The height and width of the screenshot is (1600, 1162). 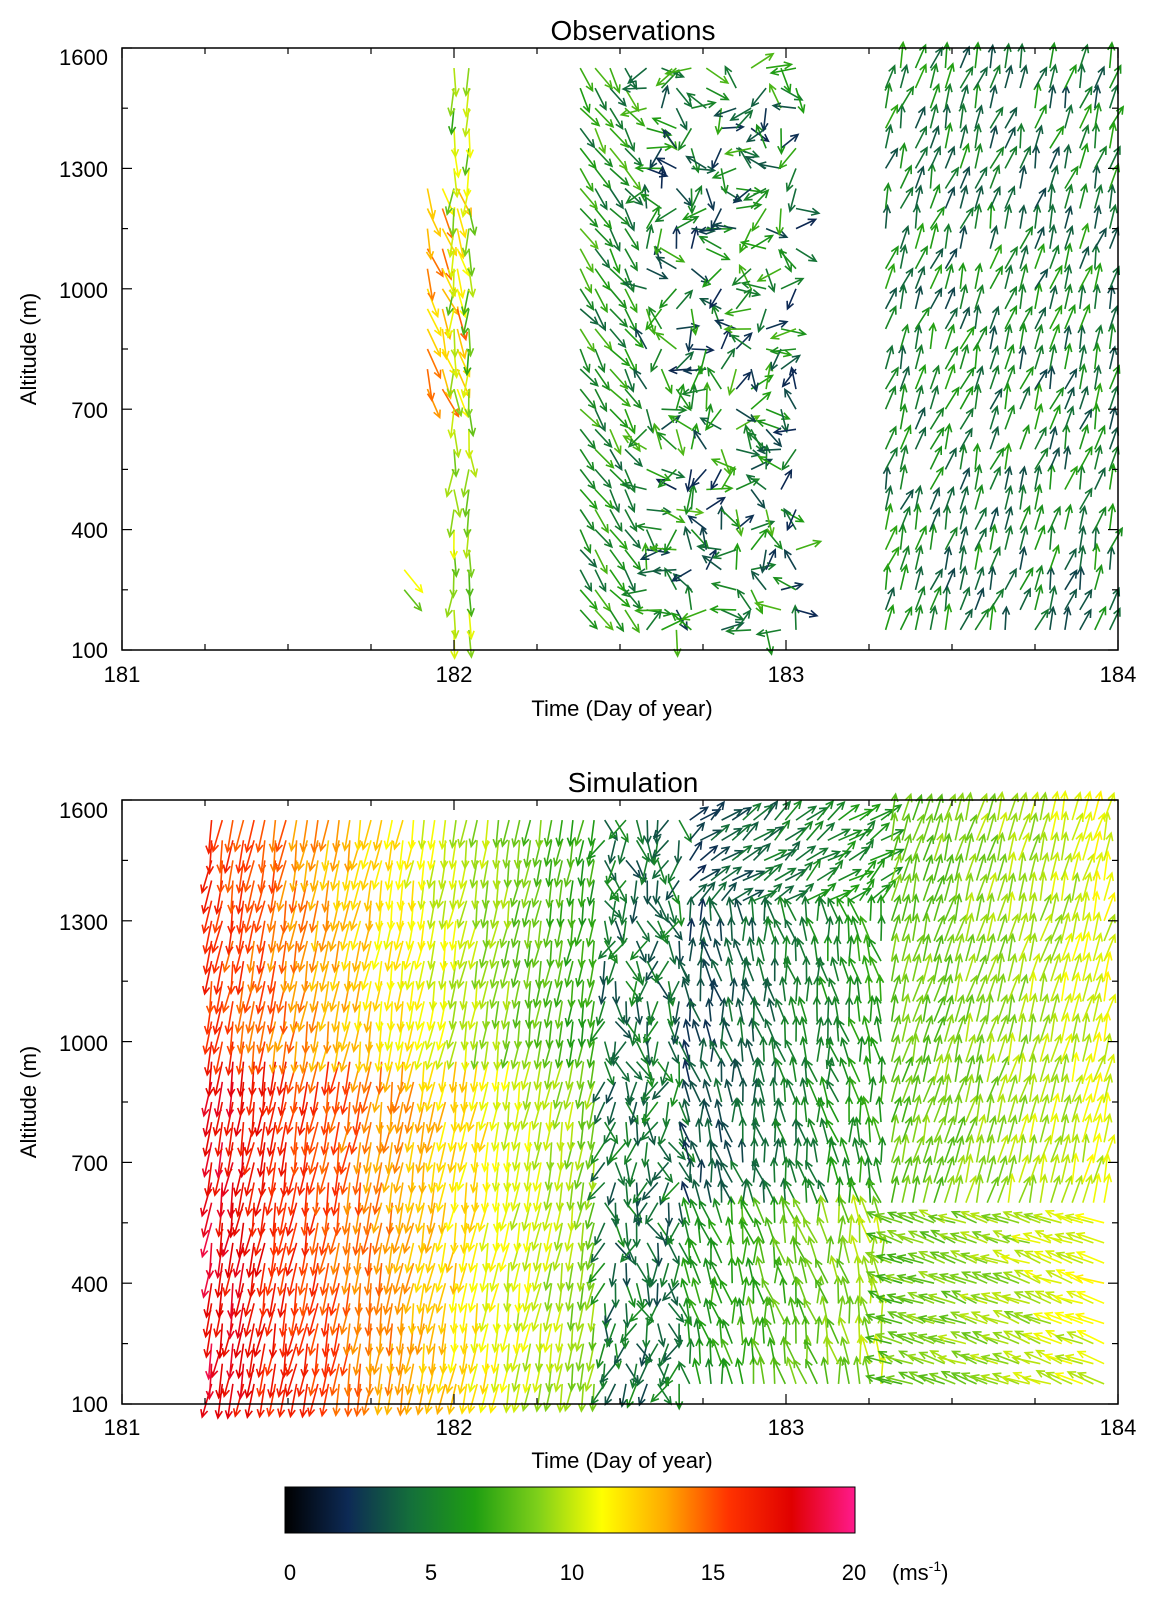 What do you see at coordinates (89, 1284) in the screenshot?
I see `simulation-y-tick-400: 400` at bounding box center [89, 1284].